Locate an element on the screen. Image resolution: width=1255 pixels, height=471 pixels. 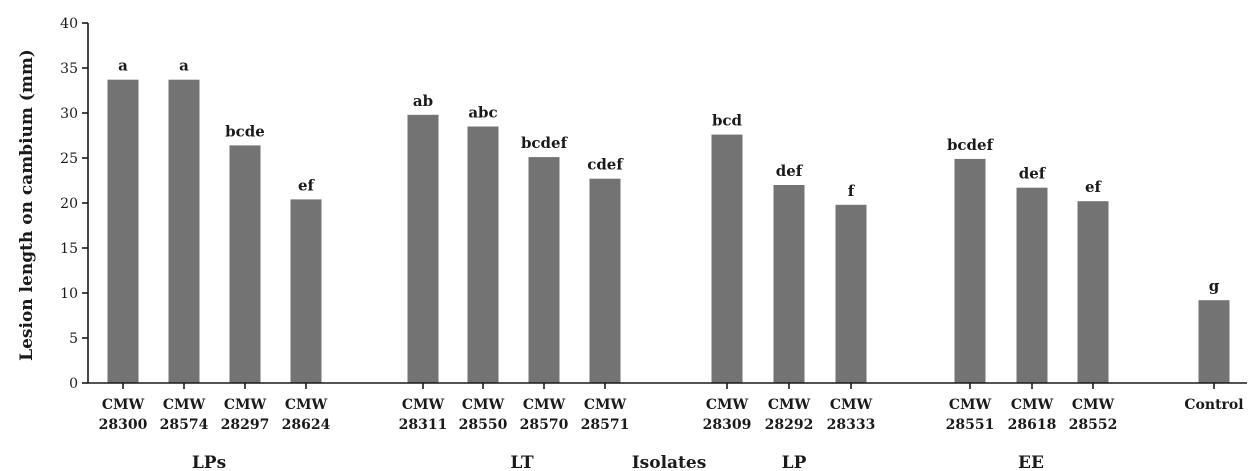
significance-letter: cdef is located at coordinates (605, 165).